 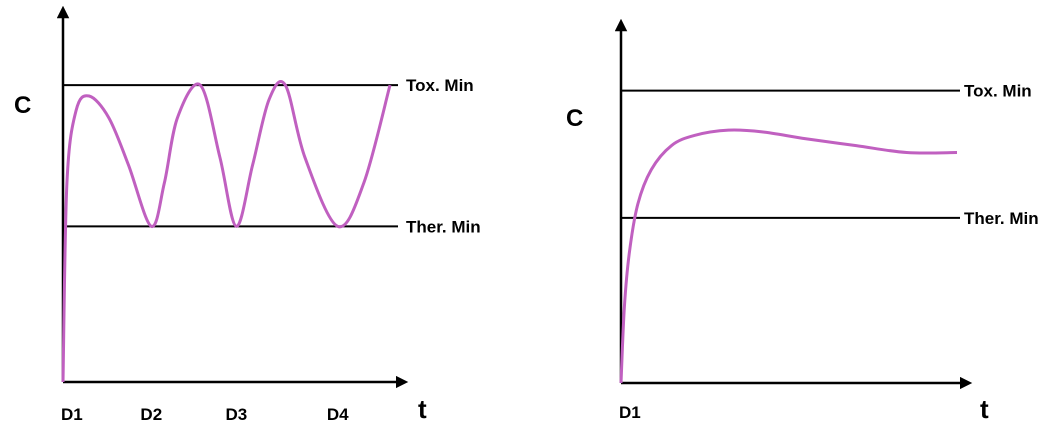 I want to click on x-tick-label: D3, so click(x=236, y=414).